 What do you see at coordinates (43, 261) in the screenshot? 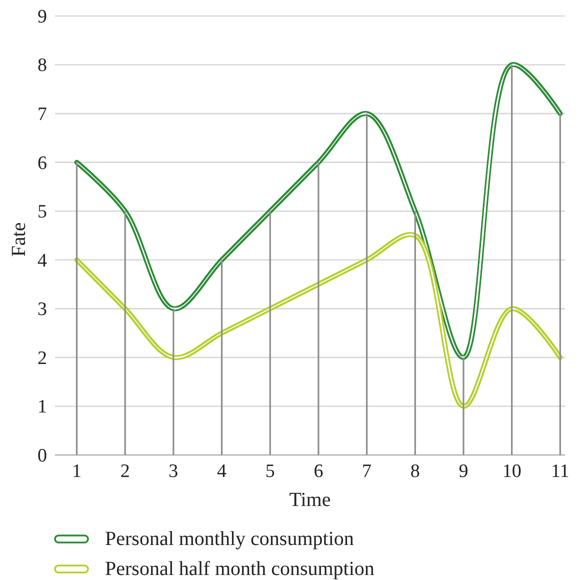
I see `y-tick-label: 4` at bounding box center [43, 261].